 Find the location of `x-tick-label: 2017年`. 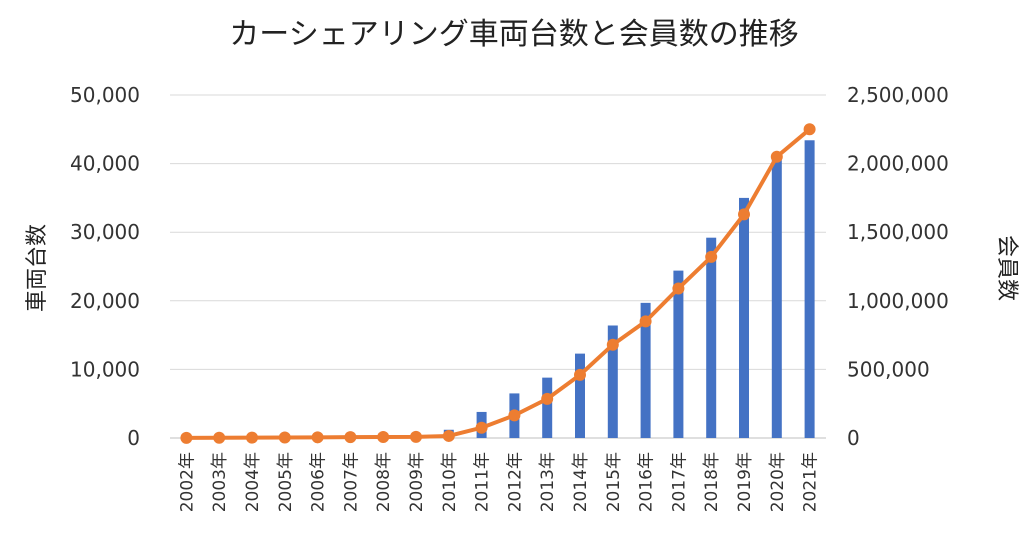

x-tick-label: 2017年 is located at coordinates (679, 482).